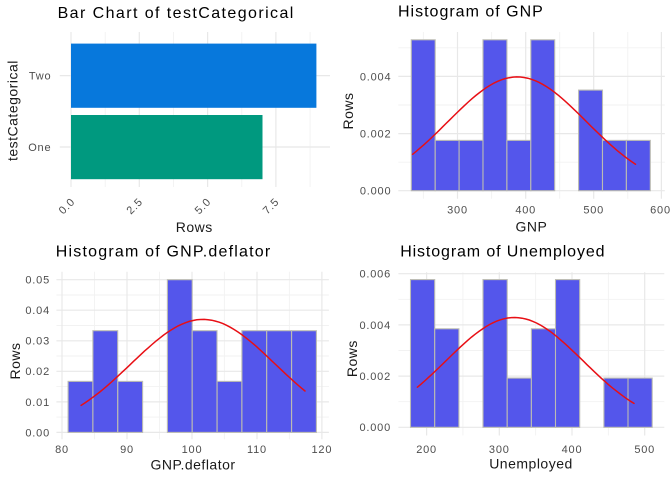  Describe the element at coordinates (531, 464) in the screenshot. I see `svg-text: Unemployed` at that location.